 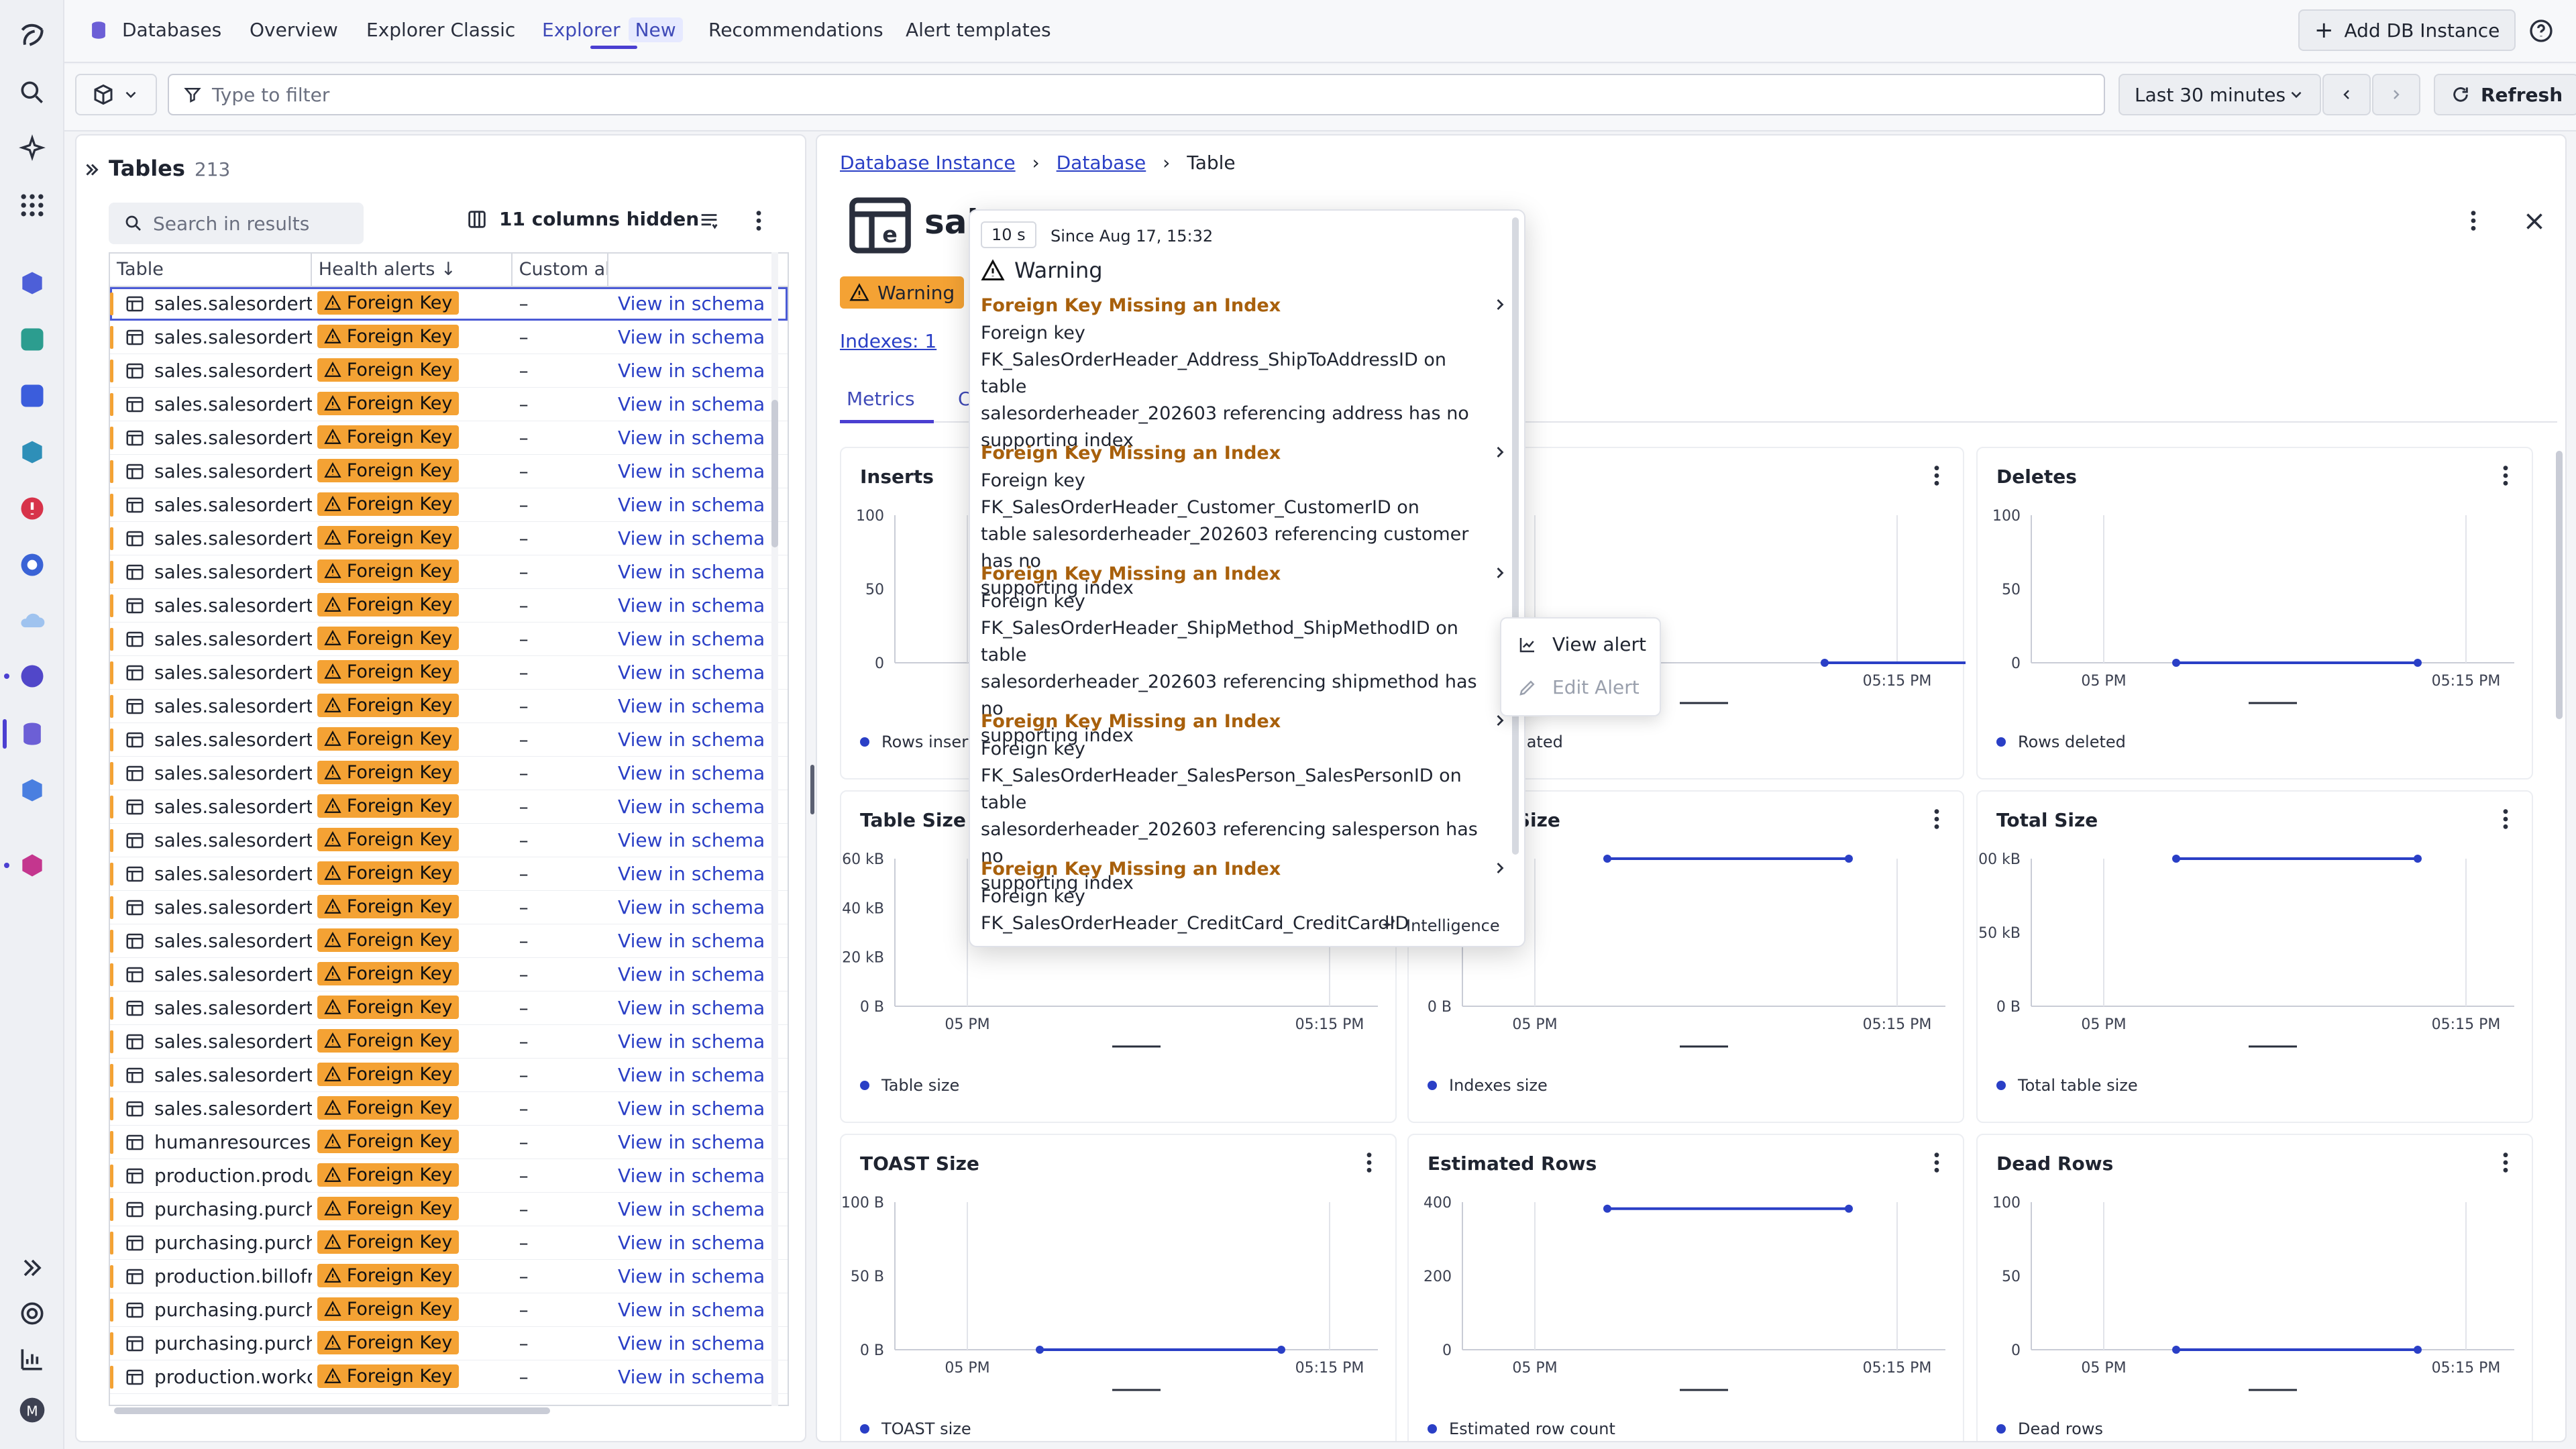 What do you see at coordinates (1515, 536) in the screenshot?
I see `popover-scrollbar-thumb` at bounding box center [1515, 536].